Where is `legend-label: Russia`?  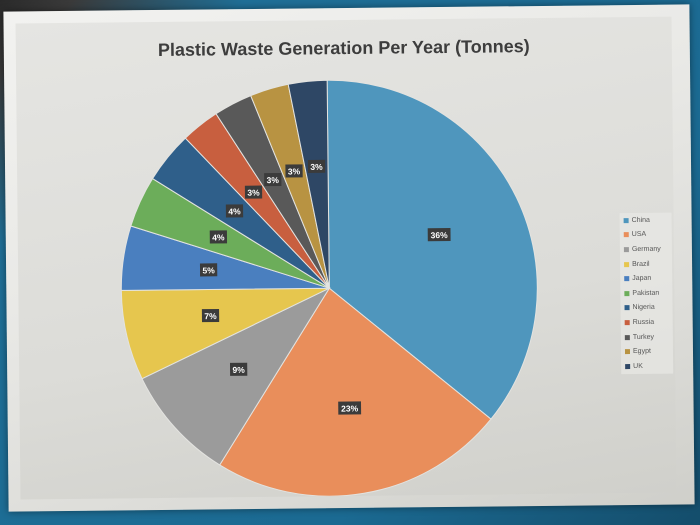
legend-label: Russia is located at coordinates (643, 322).